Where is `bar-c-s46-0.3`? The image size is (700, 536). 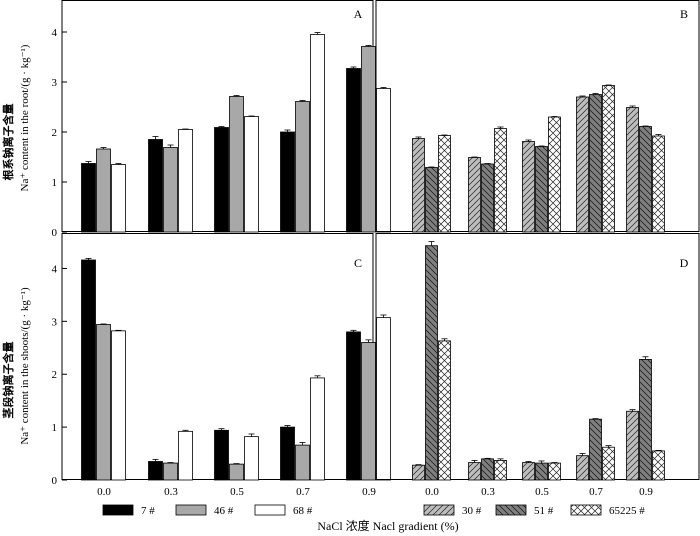
bar-c-s46-0.3 is located at coordinates (170, 471).